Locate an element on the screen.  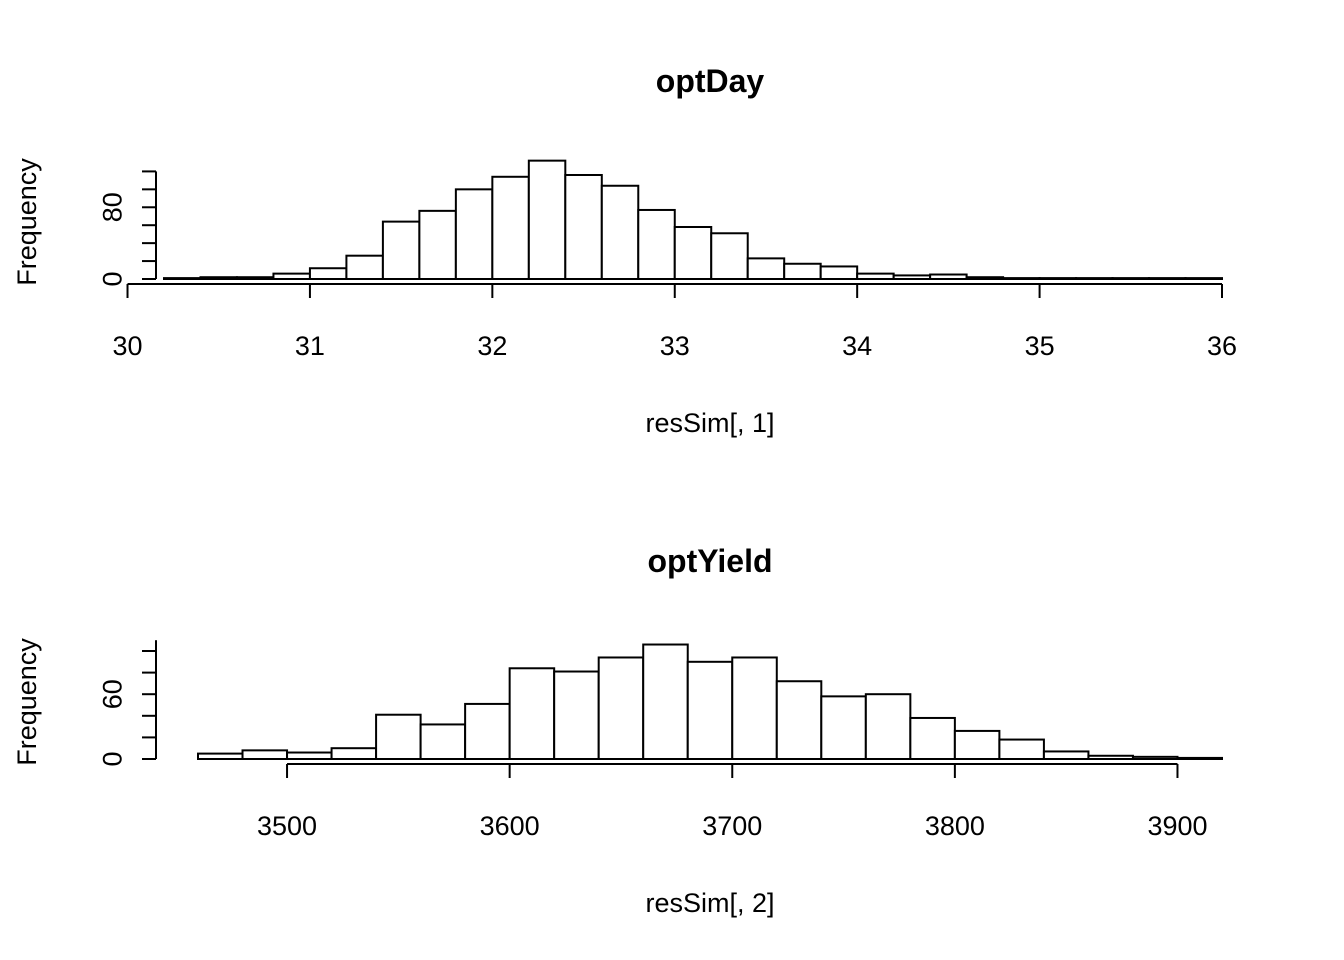
x-tick-label: 33 is located at coordinates (675, 346).